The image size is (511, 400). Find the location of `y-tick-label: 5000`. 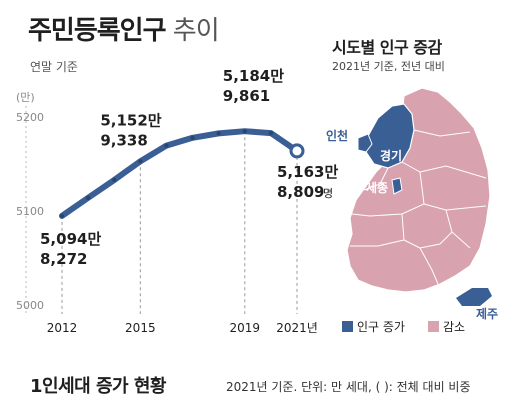

y-tick-label: 5000 is located at coordinates (30, 305).